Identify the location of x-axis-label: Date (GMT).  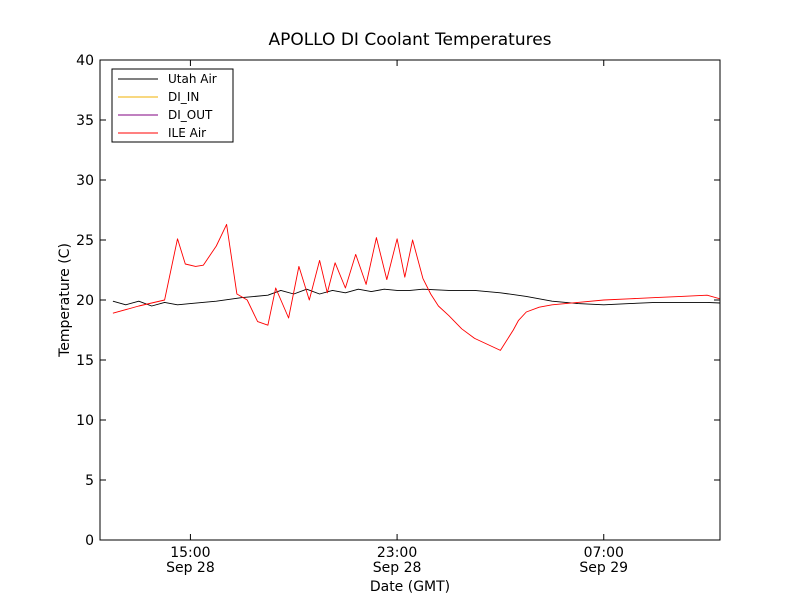
(410, 587).